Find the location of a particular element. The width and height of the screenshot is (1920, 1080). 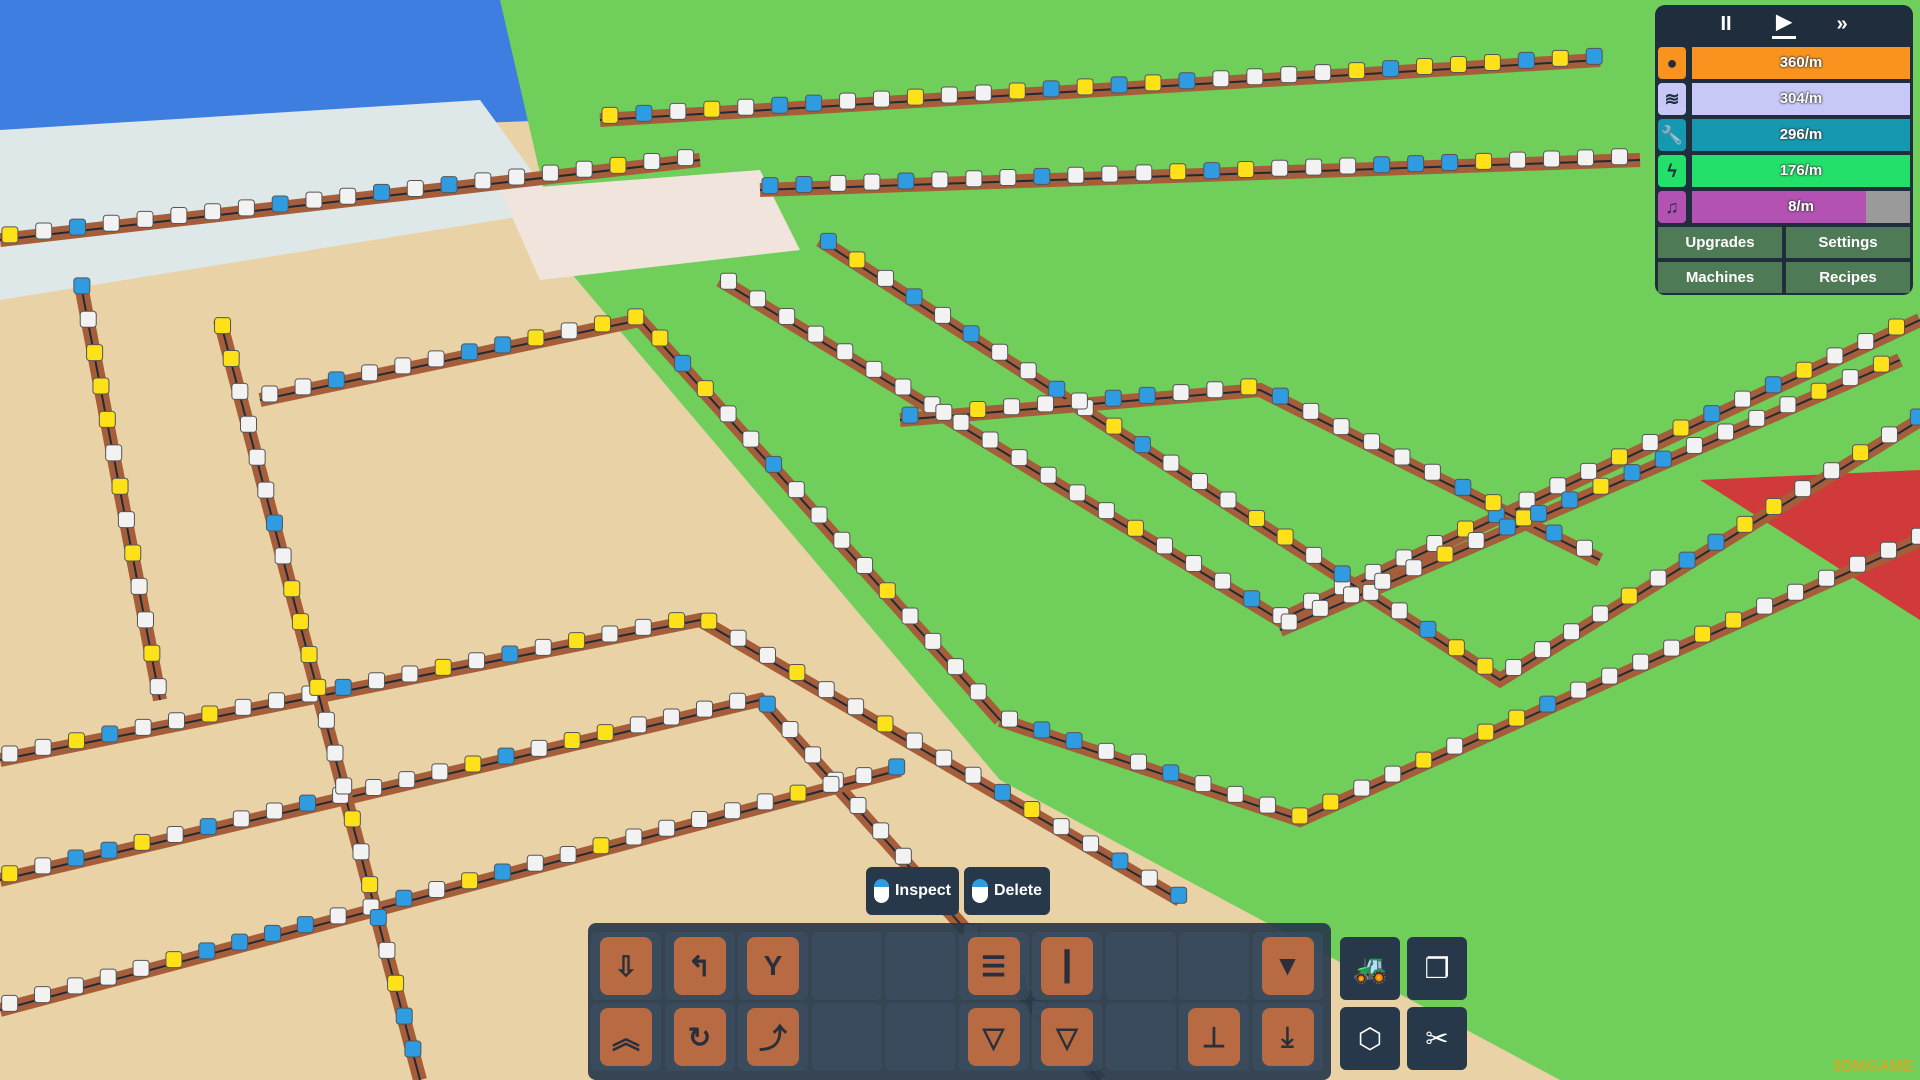

play-button: ▶ is located at coordinates (1784, 24).